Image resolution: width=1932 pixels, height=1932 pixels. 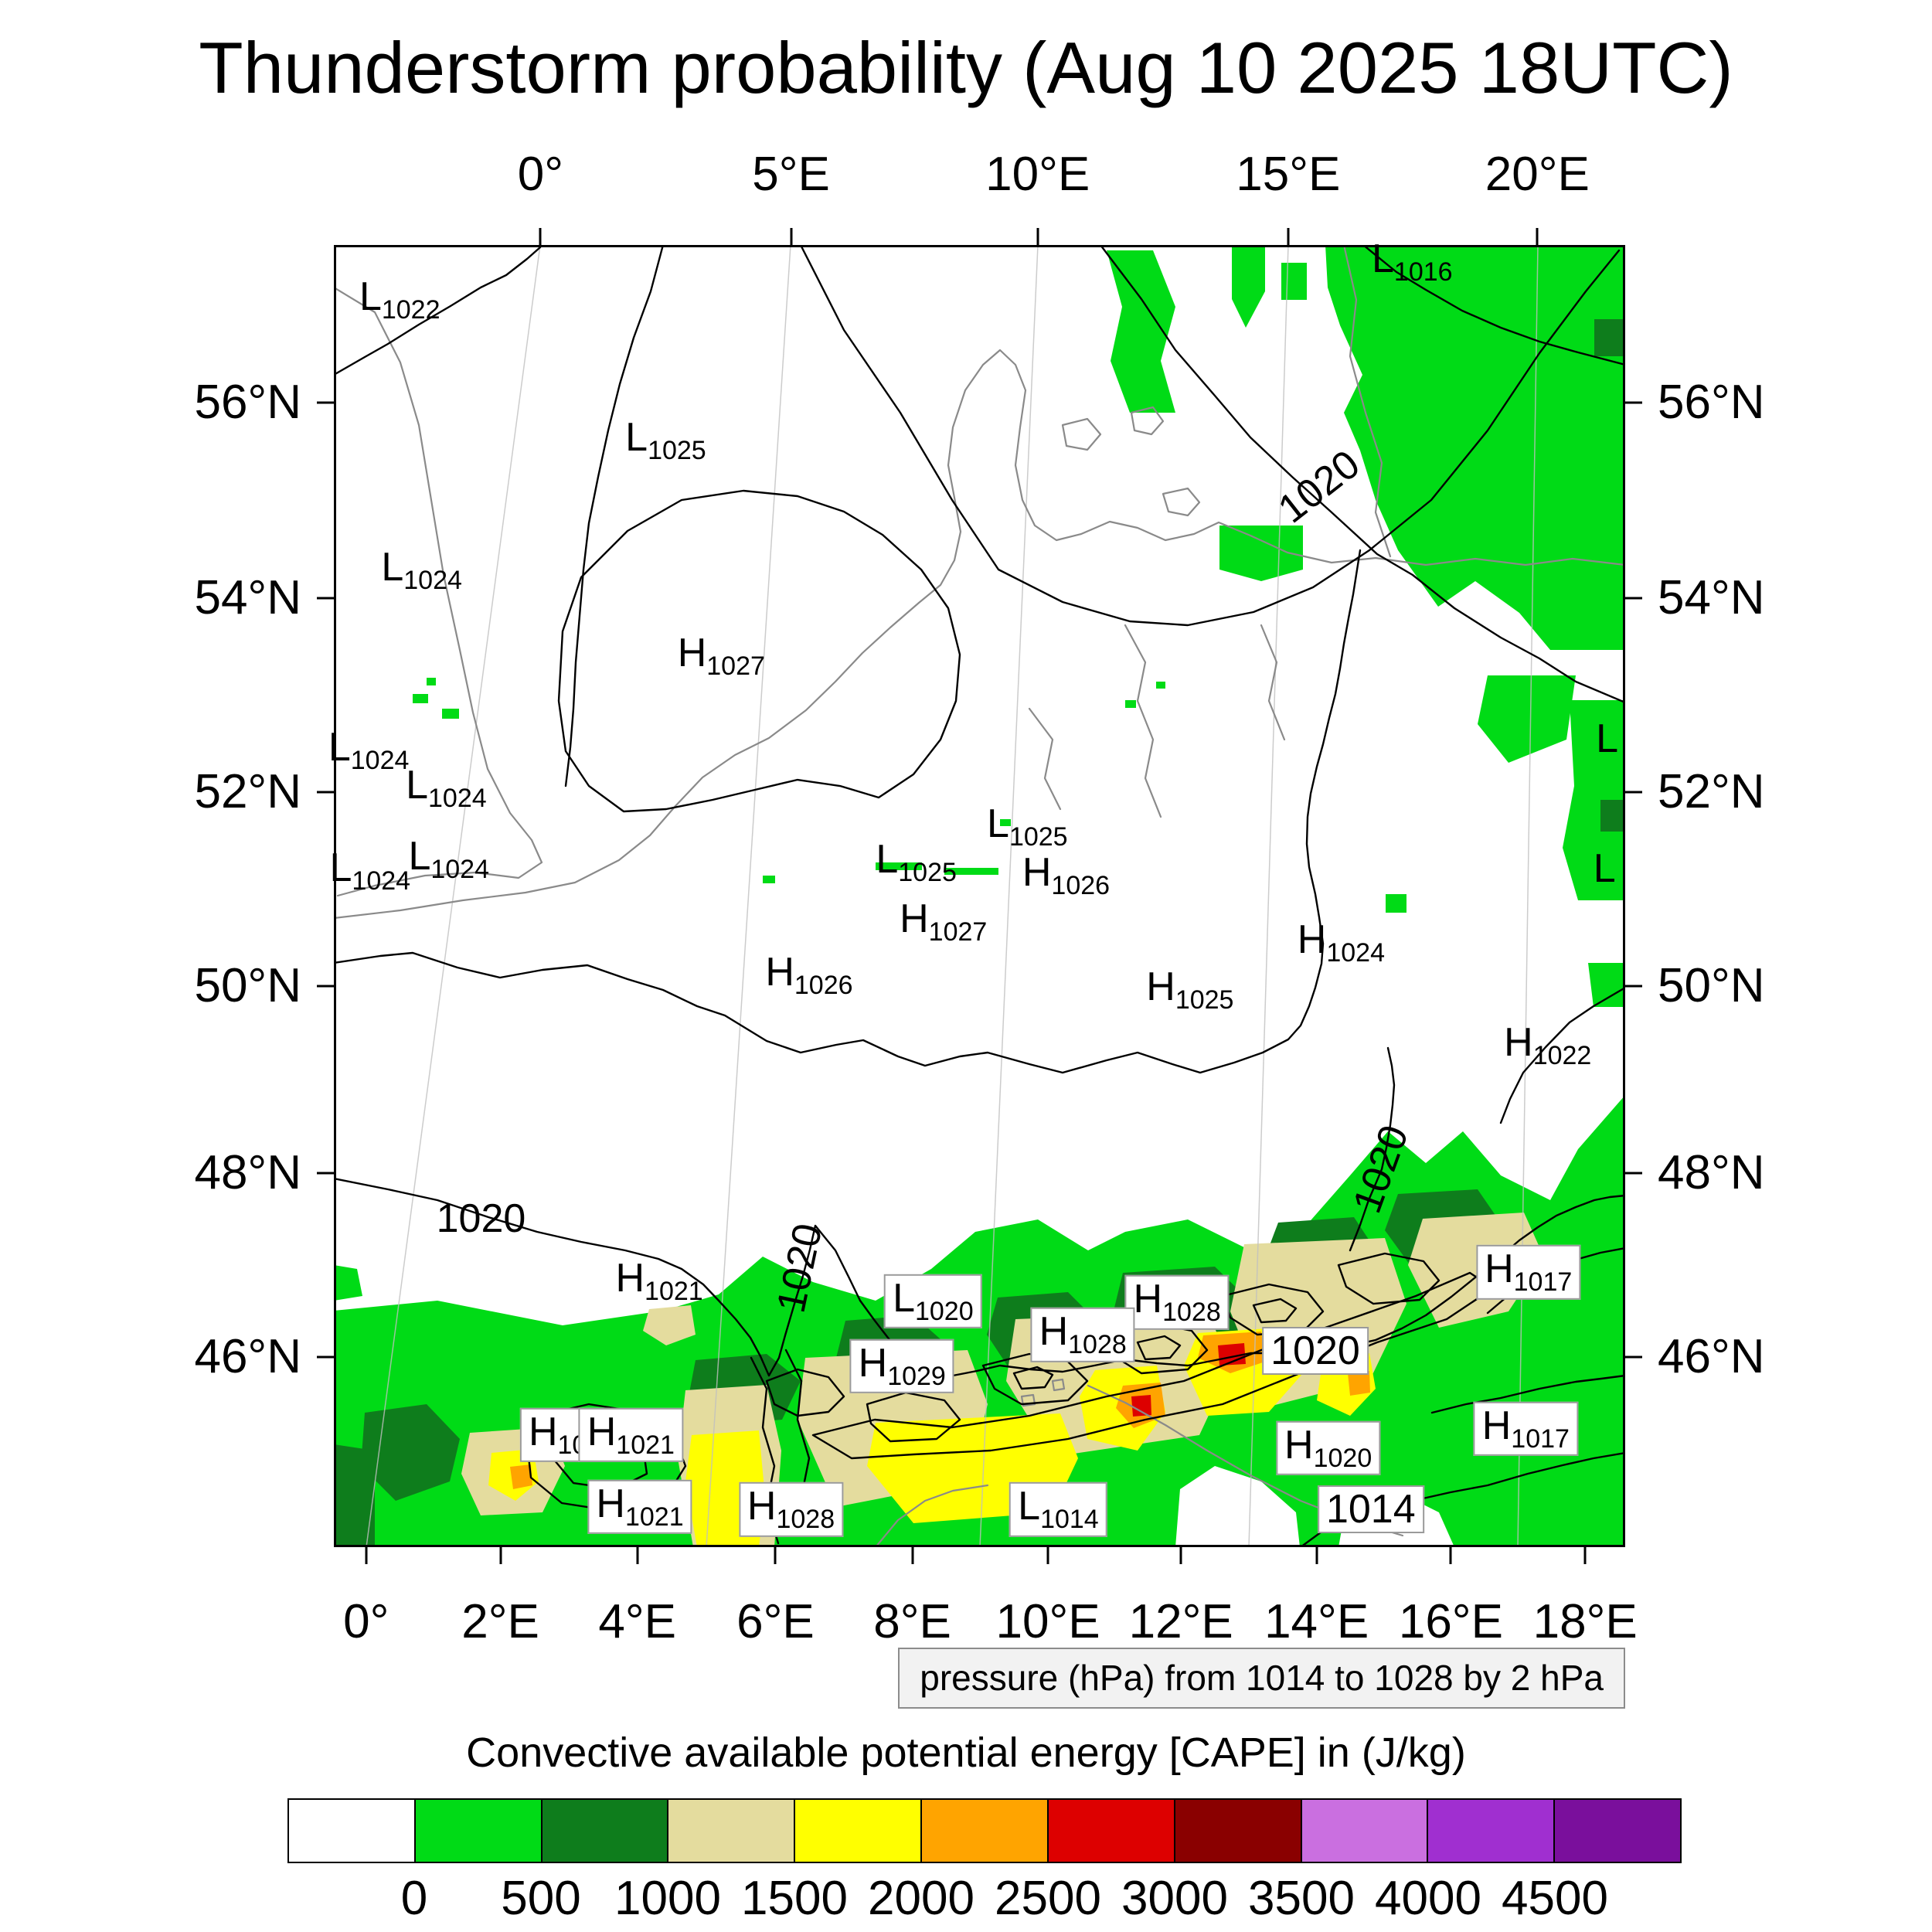 I want to click on colorbar-tick-label: 2000, so click(x=921, y=1899).